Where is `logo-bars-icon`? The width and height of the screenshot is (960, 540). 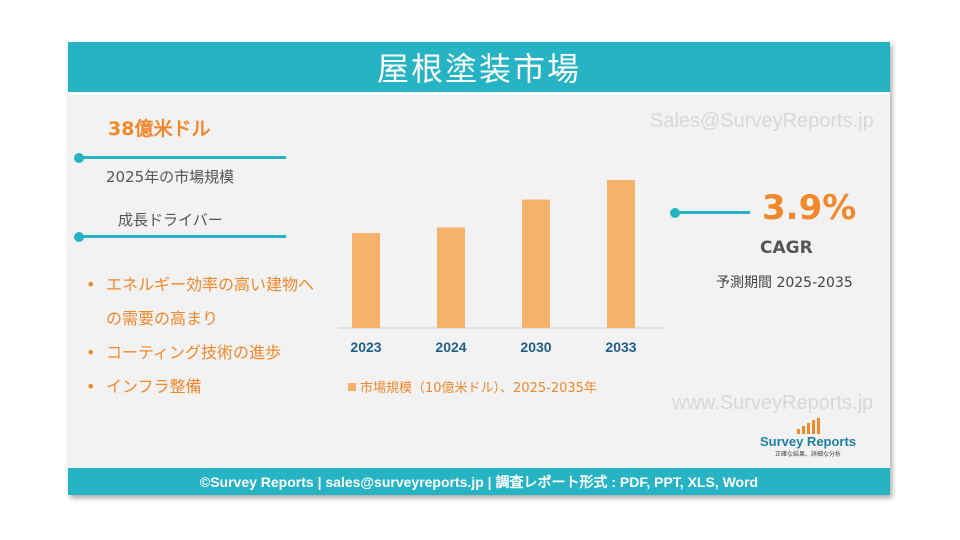
logo-bars-icon is located at coordinates (808, 426).